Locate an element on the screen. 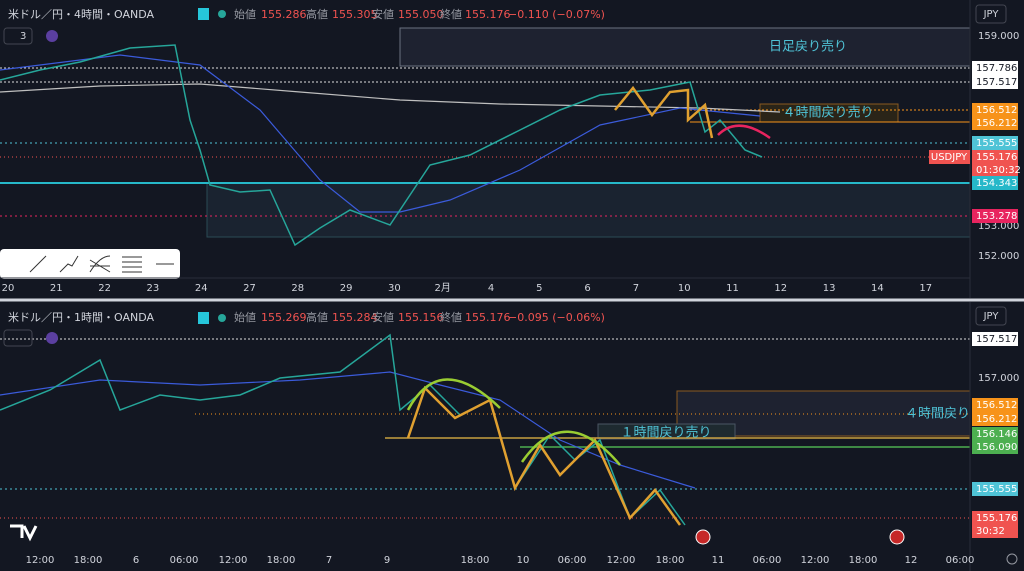 This screenshot has height=571, width=1024. price-tag: 01:30:32 is located at coordinates (998, 170).